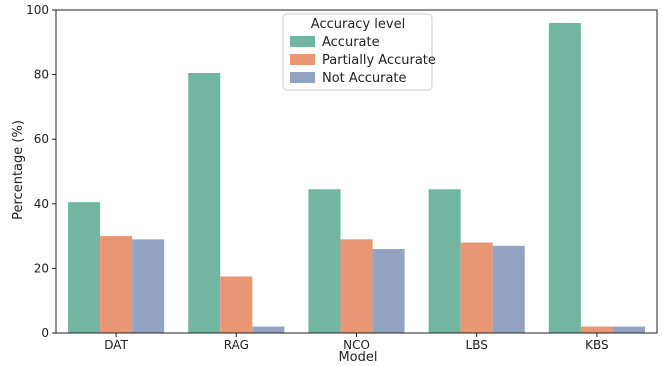 The image size is (663, 366). What do you see at coordinates (41, 268) in the screenshot?
I see `y-tick-label-20: 20` at bounding box center [41, 268].